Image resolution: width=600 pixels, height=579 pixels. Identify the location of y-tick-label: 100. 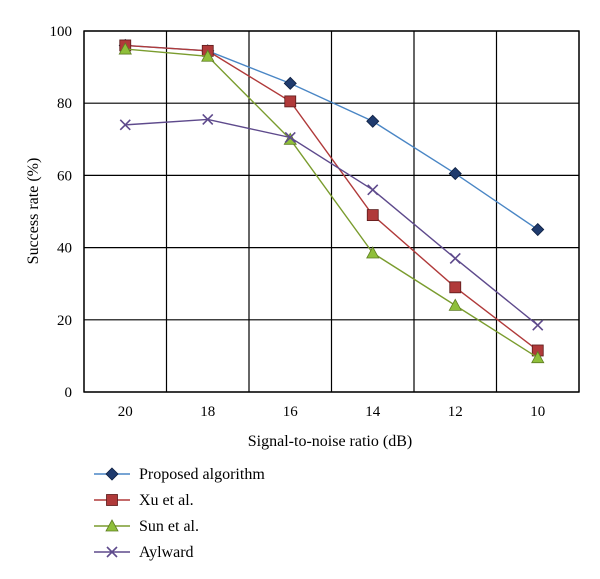
(61, 32).